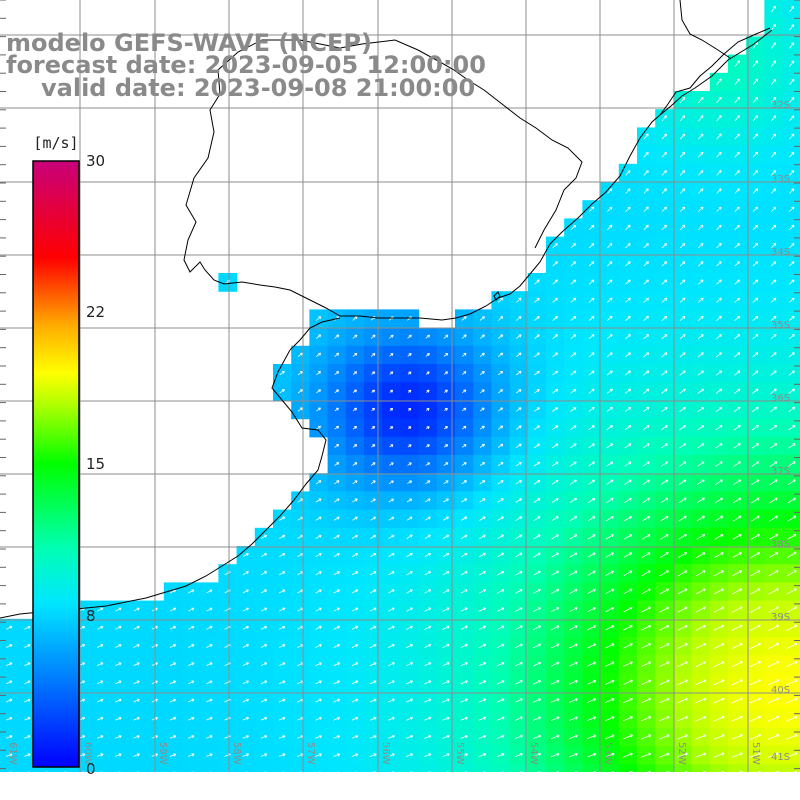 The image size is (800, 800). What do you see at coordinates (780, 325) in the screenshot?
I see `latitude-label: 35S` at bounding box center [780, 325].